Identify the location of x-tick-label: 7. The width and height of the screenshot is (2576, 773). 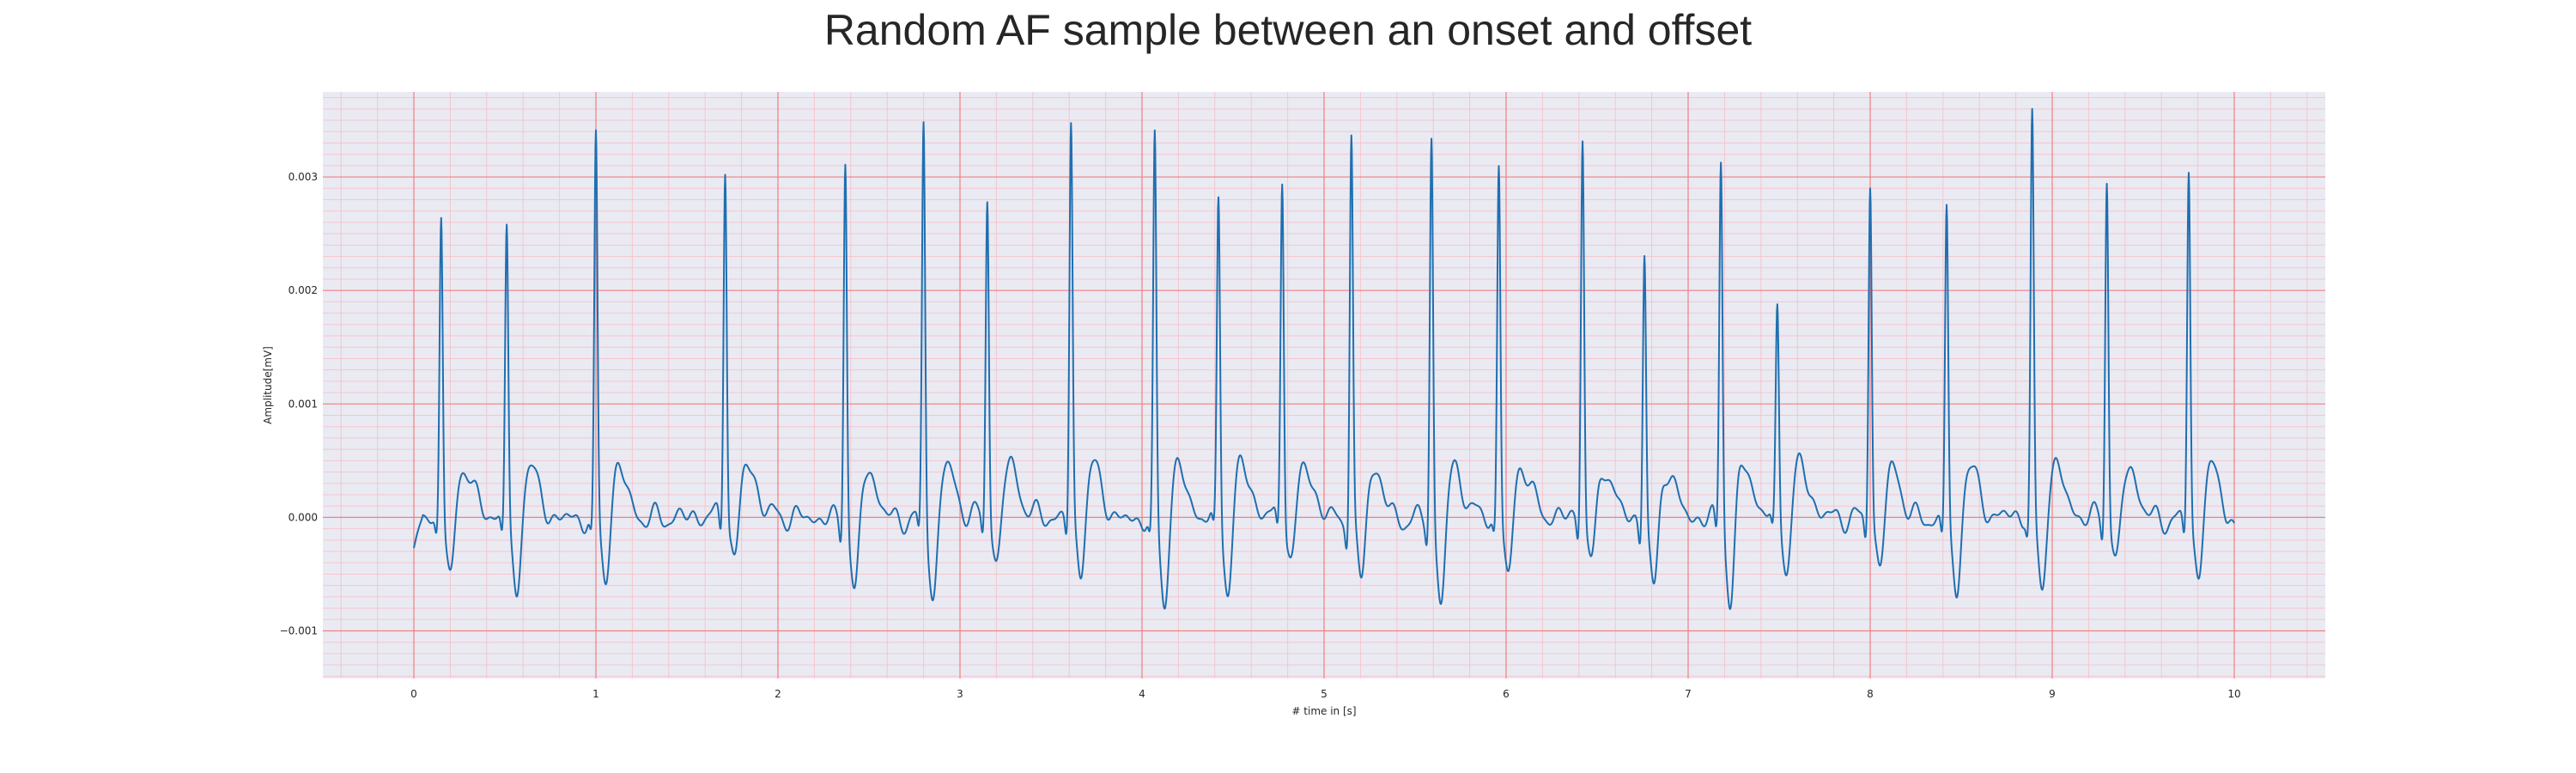
(1689, 694).